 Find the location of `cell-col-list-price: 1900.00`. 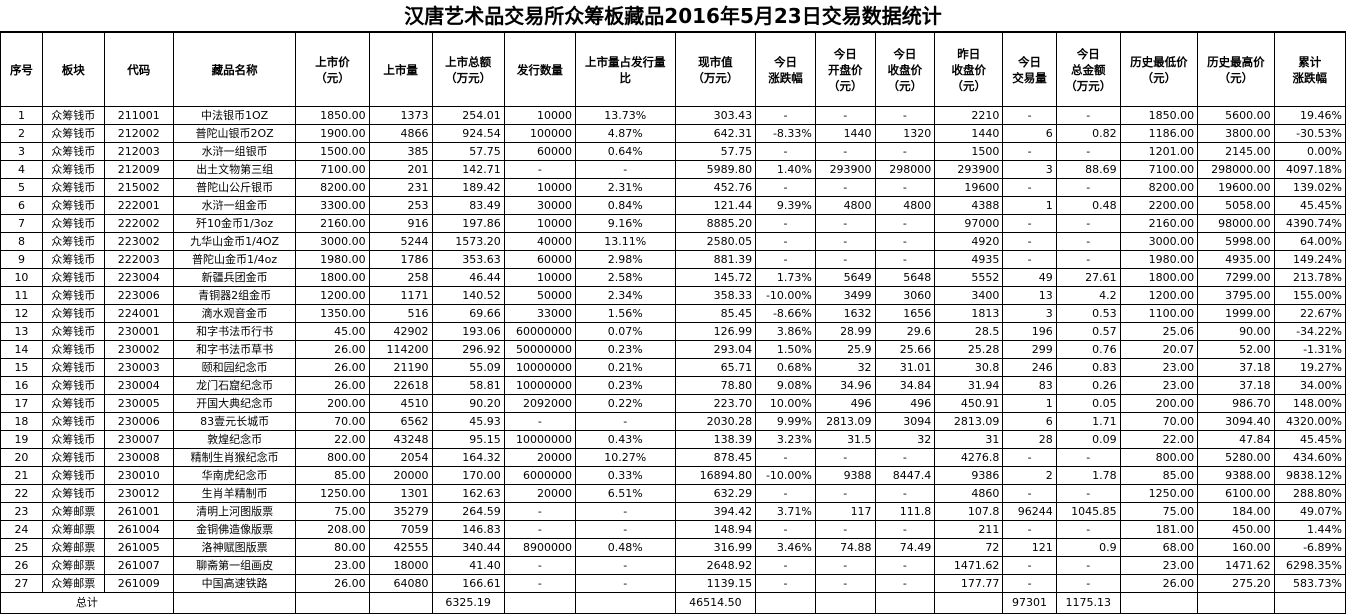

cell-col-list-price: 1900.00 is located at coordinates (332, 133).